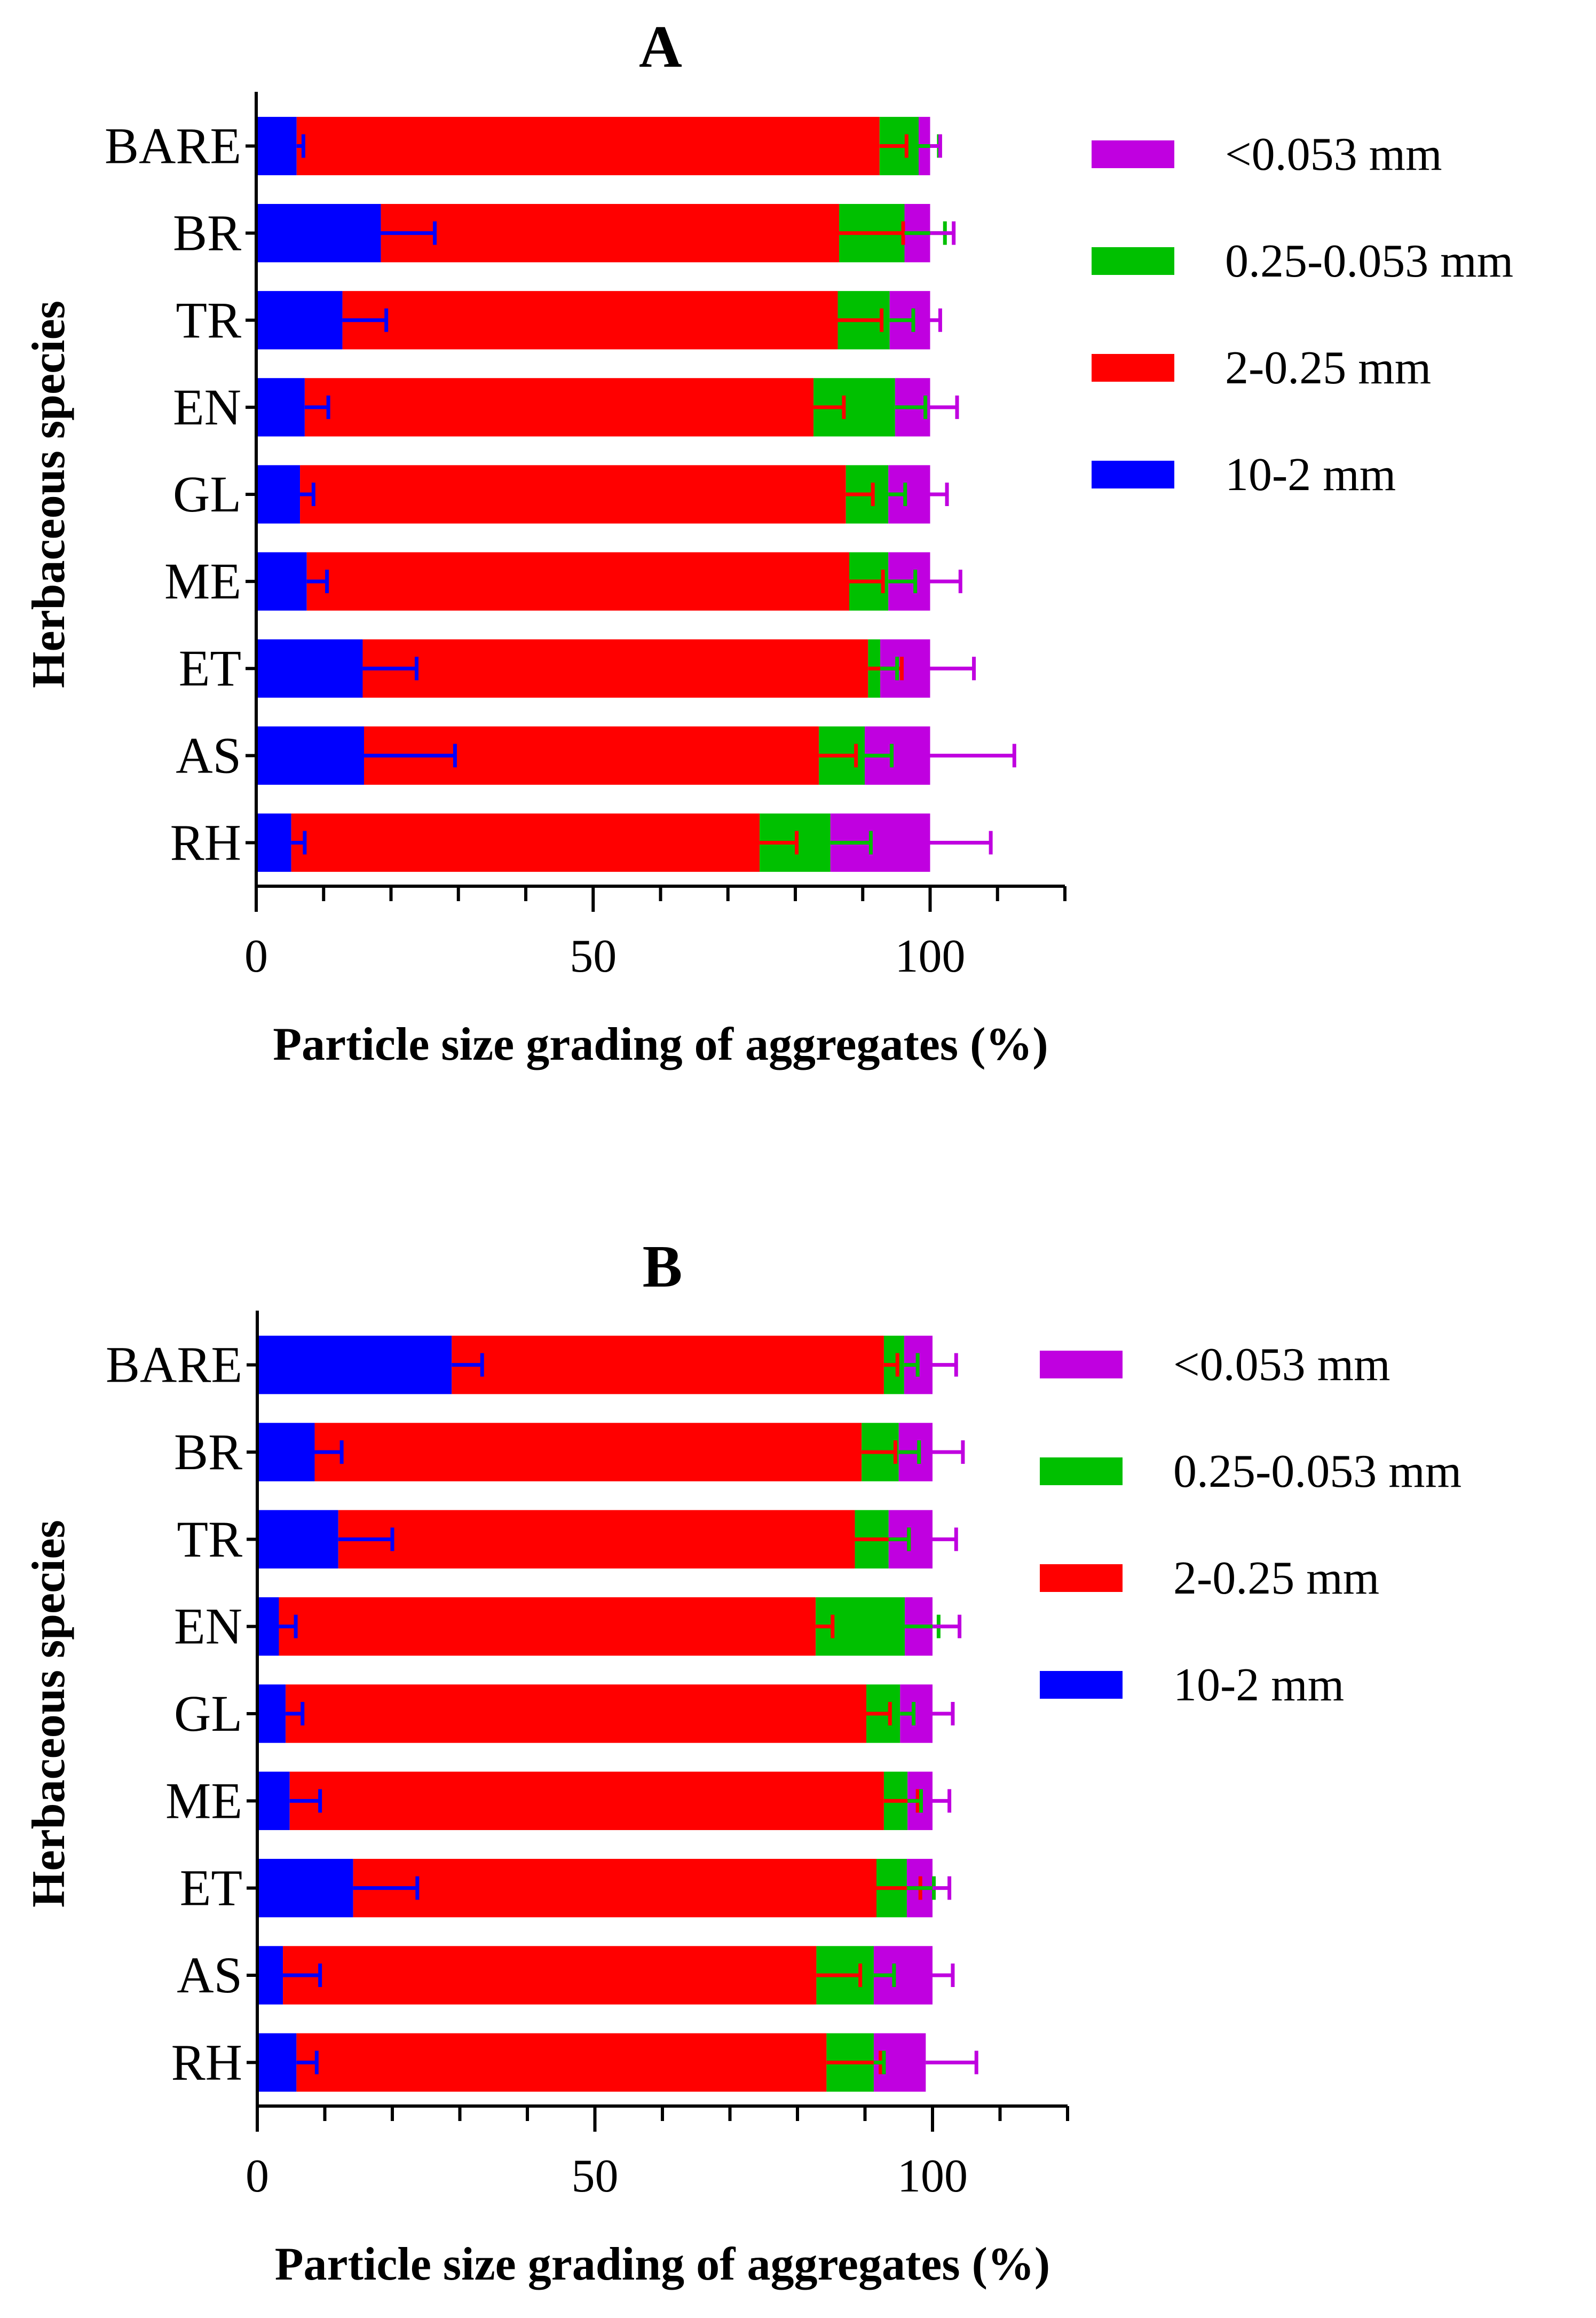 The width and height of the screenshot is (1596, 2318). Describe the element at coordinates (550, 1975) in the screenshot. I see `bar-as-2-0-25-mm` at that location.